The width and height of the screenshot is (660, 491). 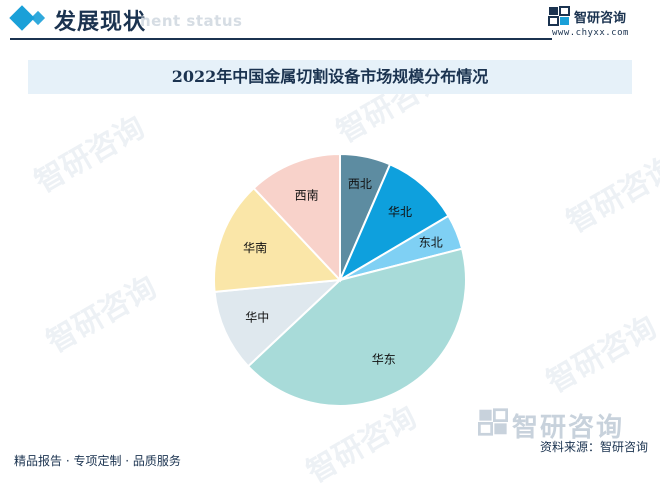 I want to click on brand-logo-icon, so click(x=559, y=16).